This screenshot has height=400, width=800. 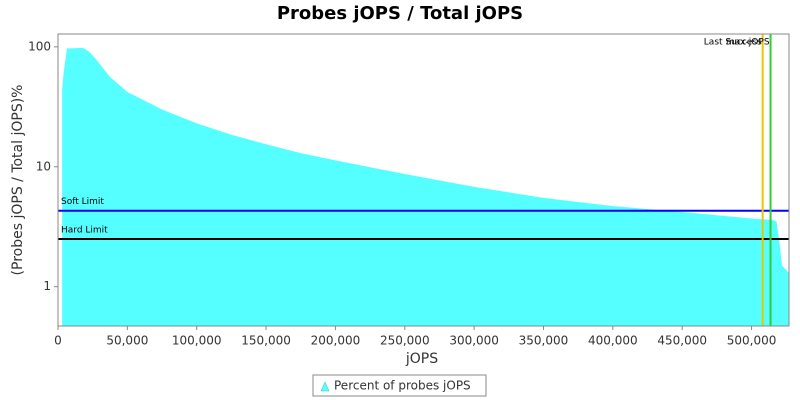 I want to click on legend-box, so click(x=399, y=385).